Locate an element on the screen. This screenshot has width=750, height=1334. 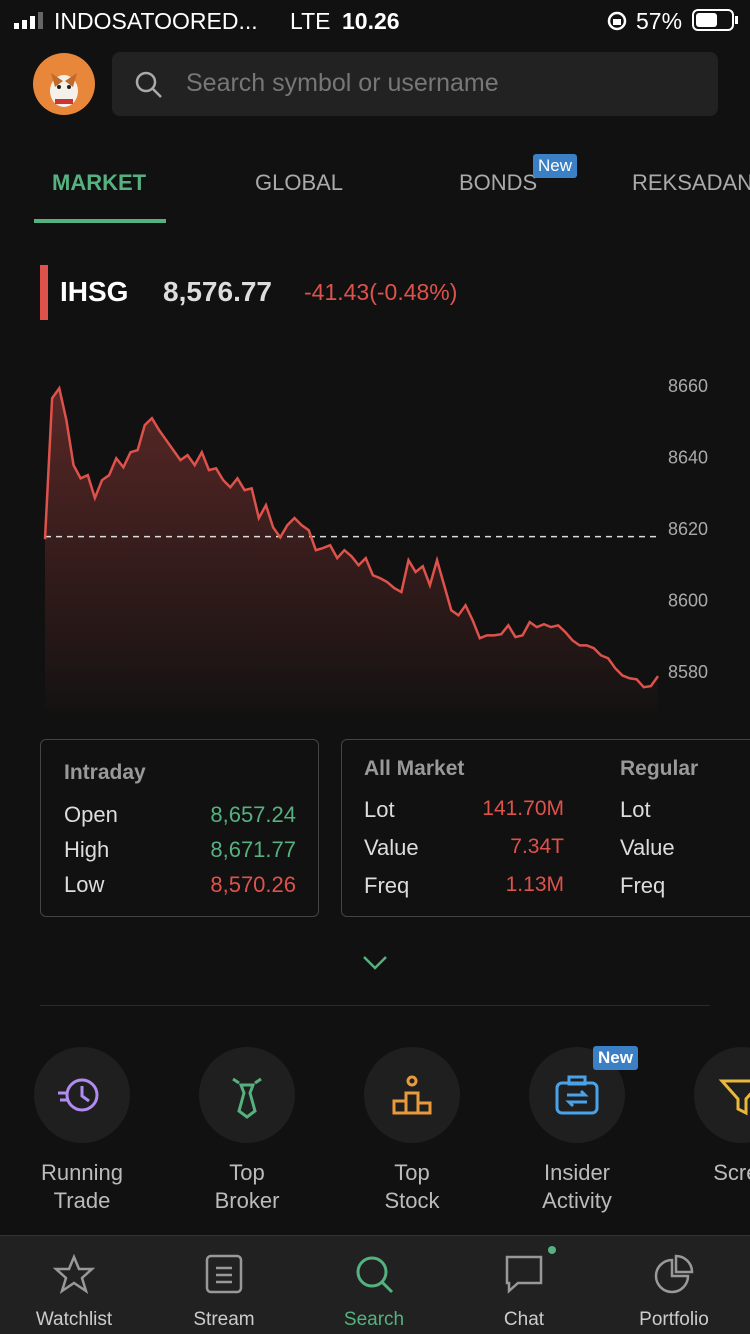
shortcut-label: Trade is located at coordinates (82, 1200).